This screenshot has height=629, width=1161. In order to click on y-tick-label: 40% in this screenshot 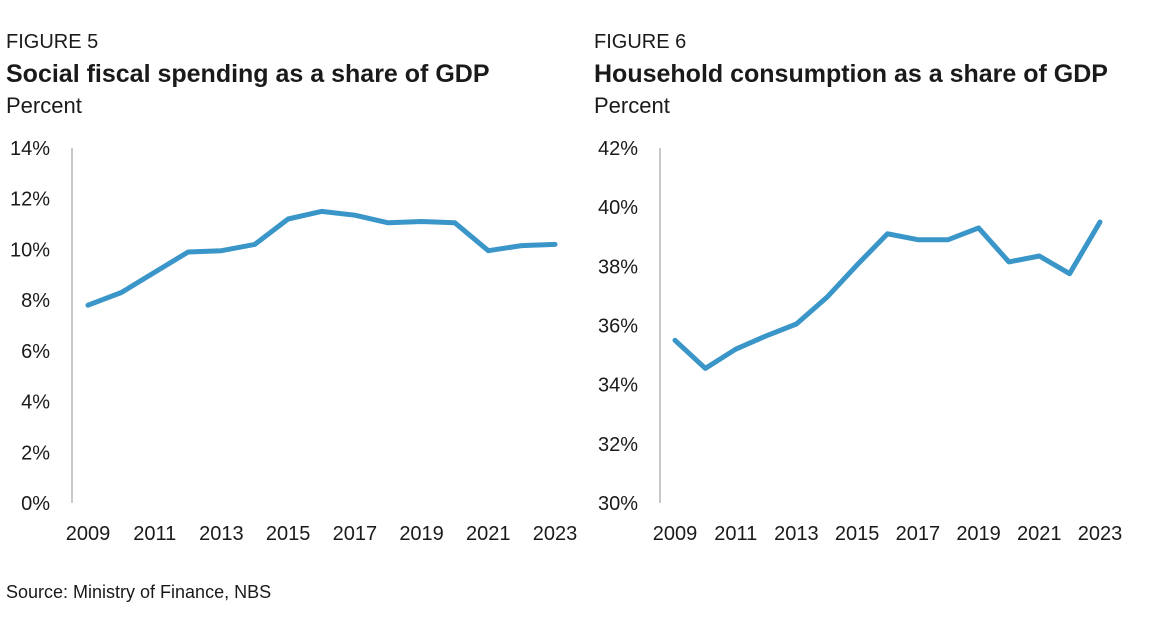, I will do `click(618, 208)`.